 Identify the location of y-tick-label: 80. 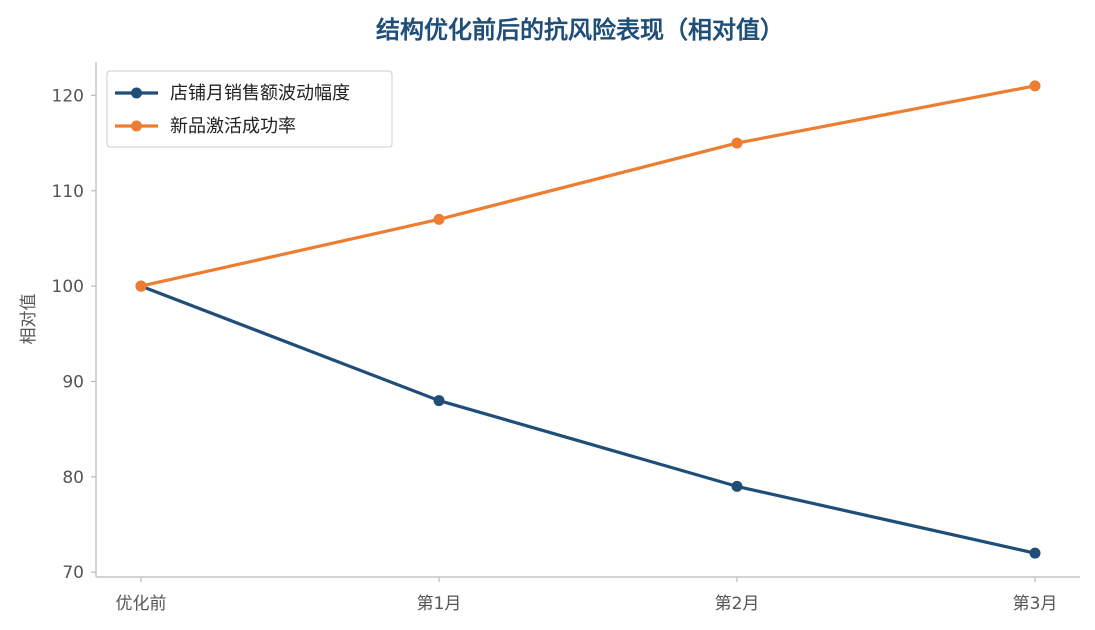
(73, 478).